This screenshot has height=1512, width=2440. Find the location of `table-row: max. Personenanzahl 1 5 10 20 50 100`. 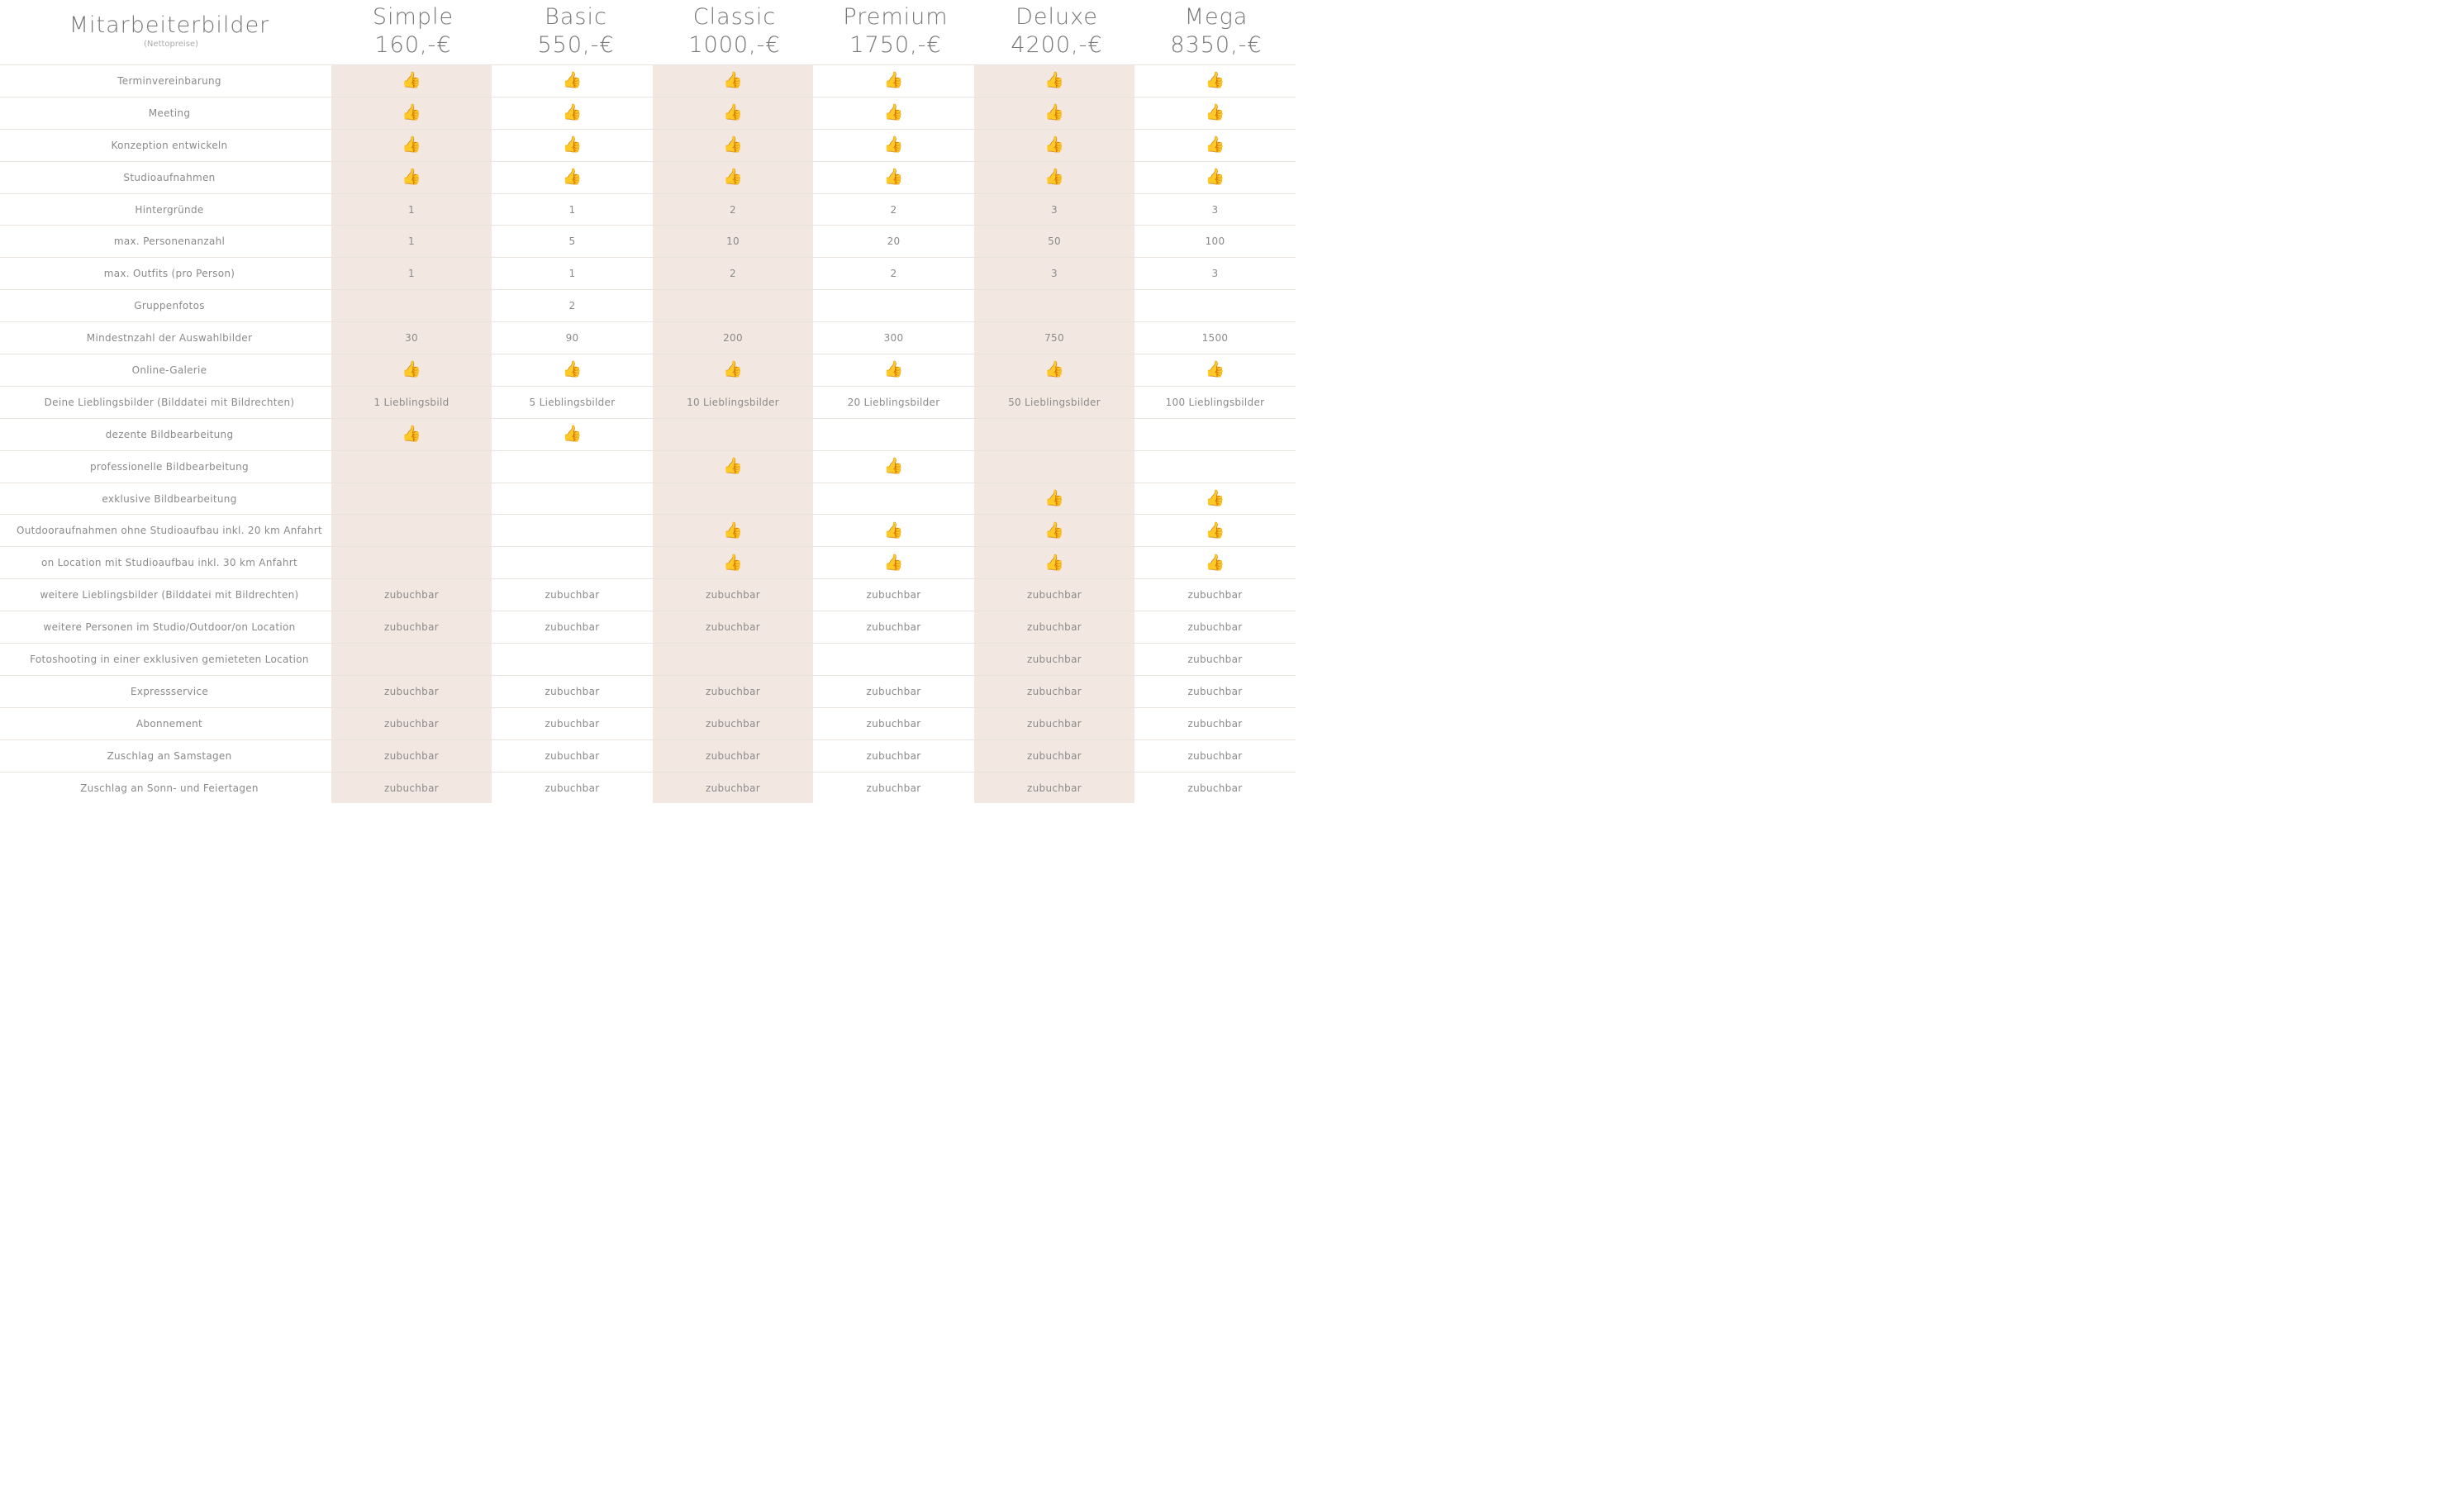

table-row: max. Personenanzahl 1 5 10 20 50 100 is located at coordinates (648, 241).